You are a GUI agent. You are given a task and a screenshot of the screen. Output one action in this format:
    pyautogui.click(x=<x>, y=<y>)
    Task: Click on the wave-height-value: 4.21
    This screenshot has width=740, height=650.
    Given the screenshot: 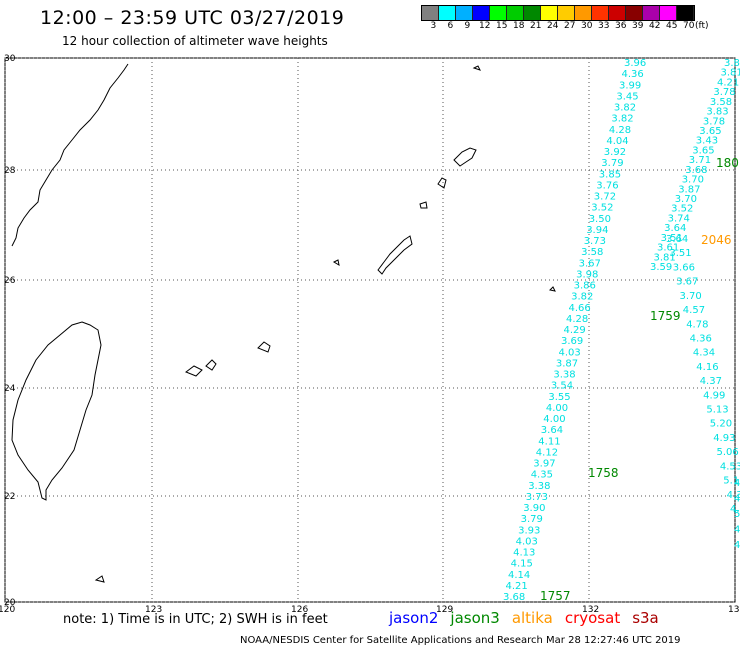 What is the action you would take?
    pyautogui.click(x=728, y=82)
    